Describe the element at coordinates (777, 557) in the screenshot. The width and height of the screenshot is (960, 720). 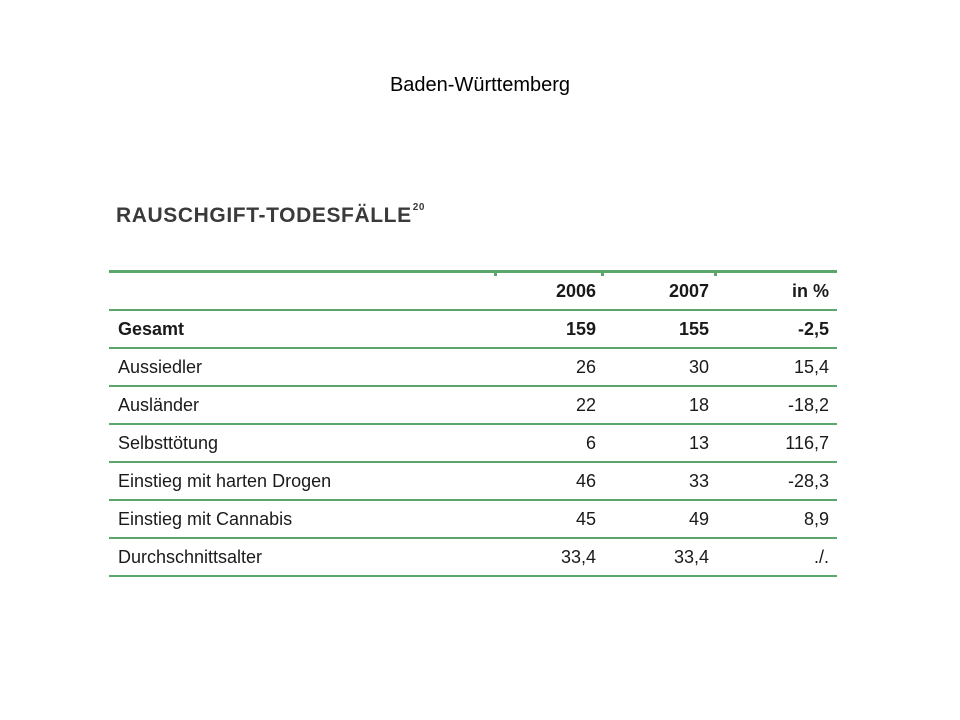
I see `value-percent: ./.` at that location.